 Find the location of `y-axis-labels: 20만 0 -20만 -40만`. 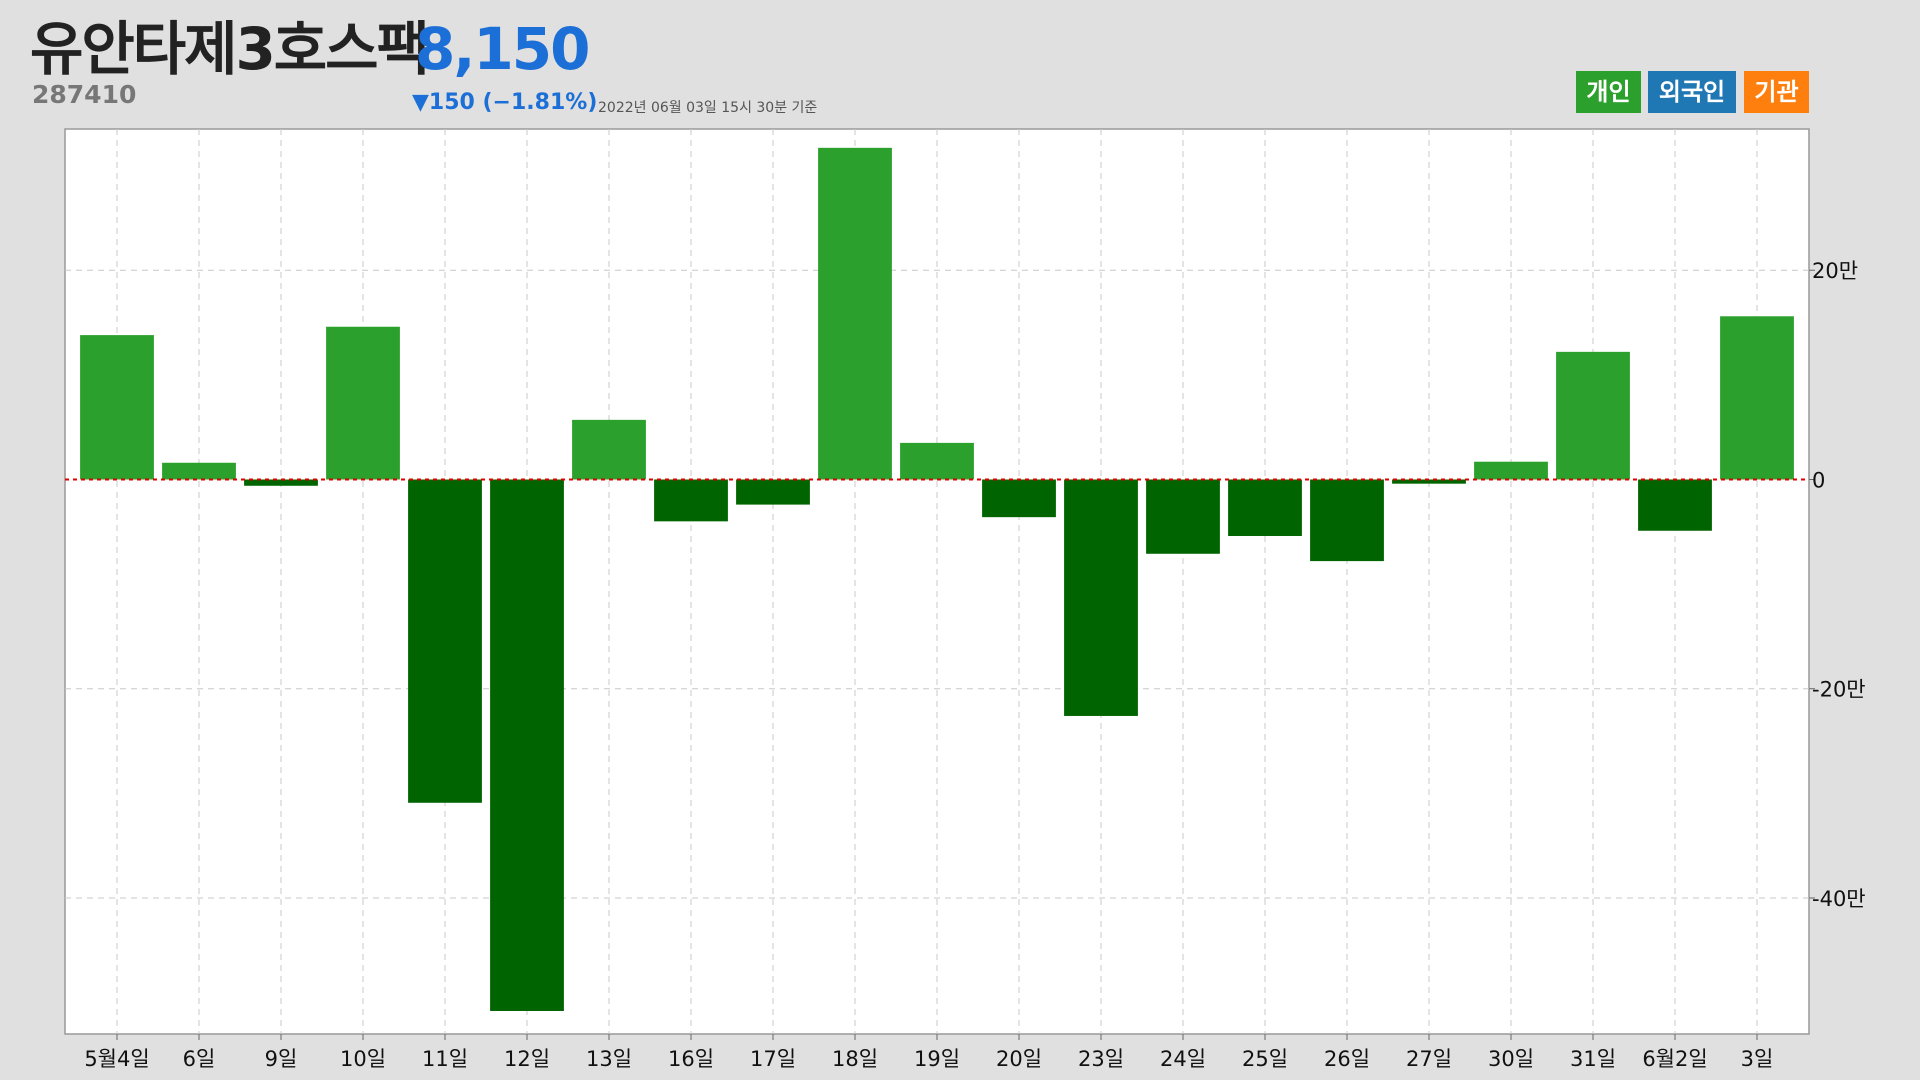

y-axis-labels: 20만 0 -20만 -40만 is located at coordinates (1837, 585).